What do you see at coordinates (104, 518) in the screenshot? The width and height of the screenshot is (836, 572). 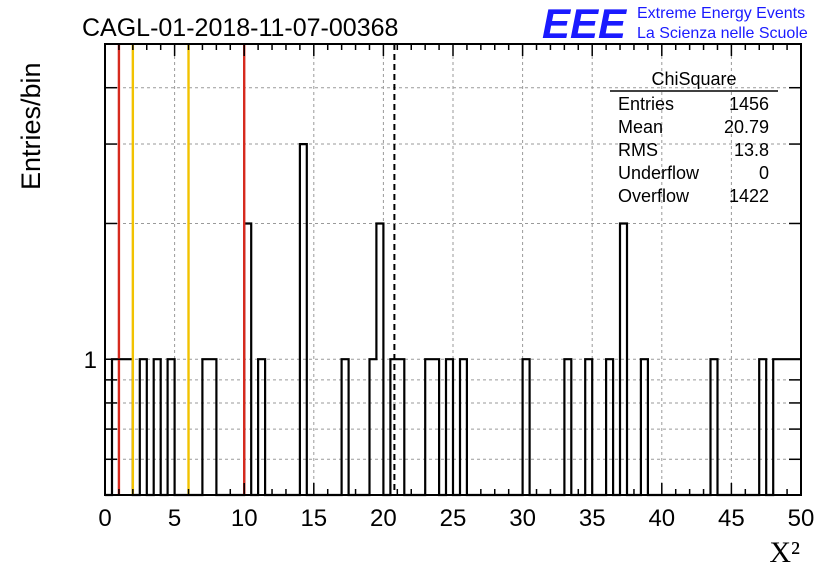 I see `x-tick-label: 0` at bounding box center [104, 518].